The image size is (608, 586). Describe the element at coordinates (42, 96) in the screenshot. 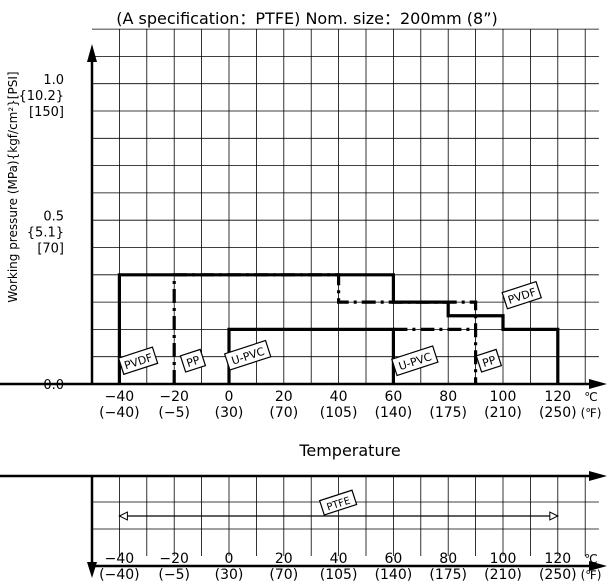

I see `y-tick-label: {10.2}` at that location.